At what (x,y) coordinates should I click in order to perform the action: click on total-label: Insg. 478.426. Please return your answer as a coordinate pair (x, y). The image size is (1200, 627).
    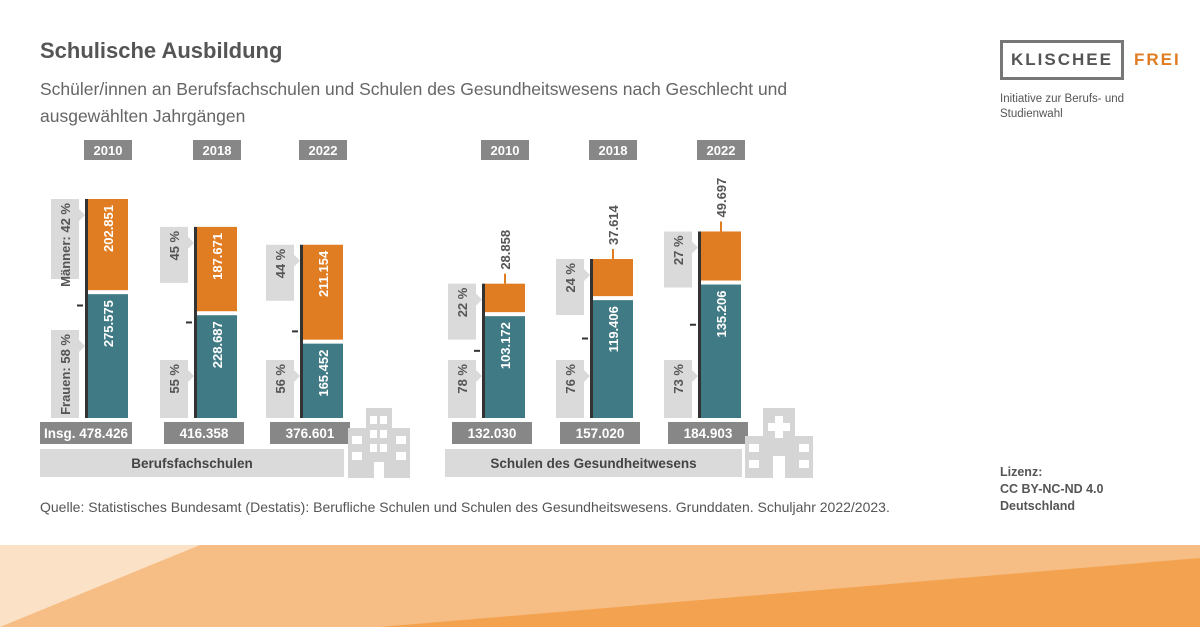
    Looking at the image, I should click on (86, 433).